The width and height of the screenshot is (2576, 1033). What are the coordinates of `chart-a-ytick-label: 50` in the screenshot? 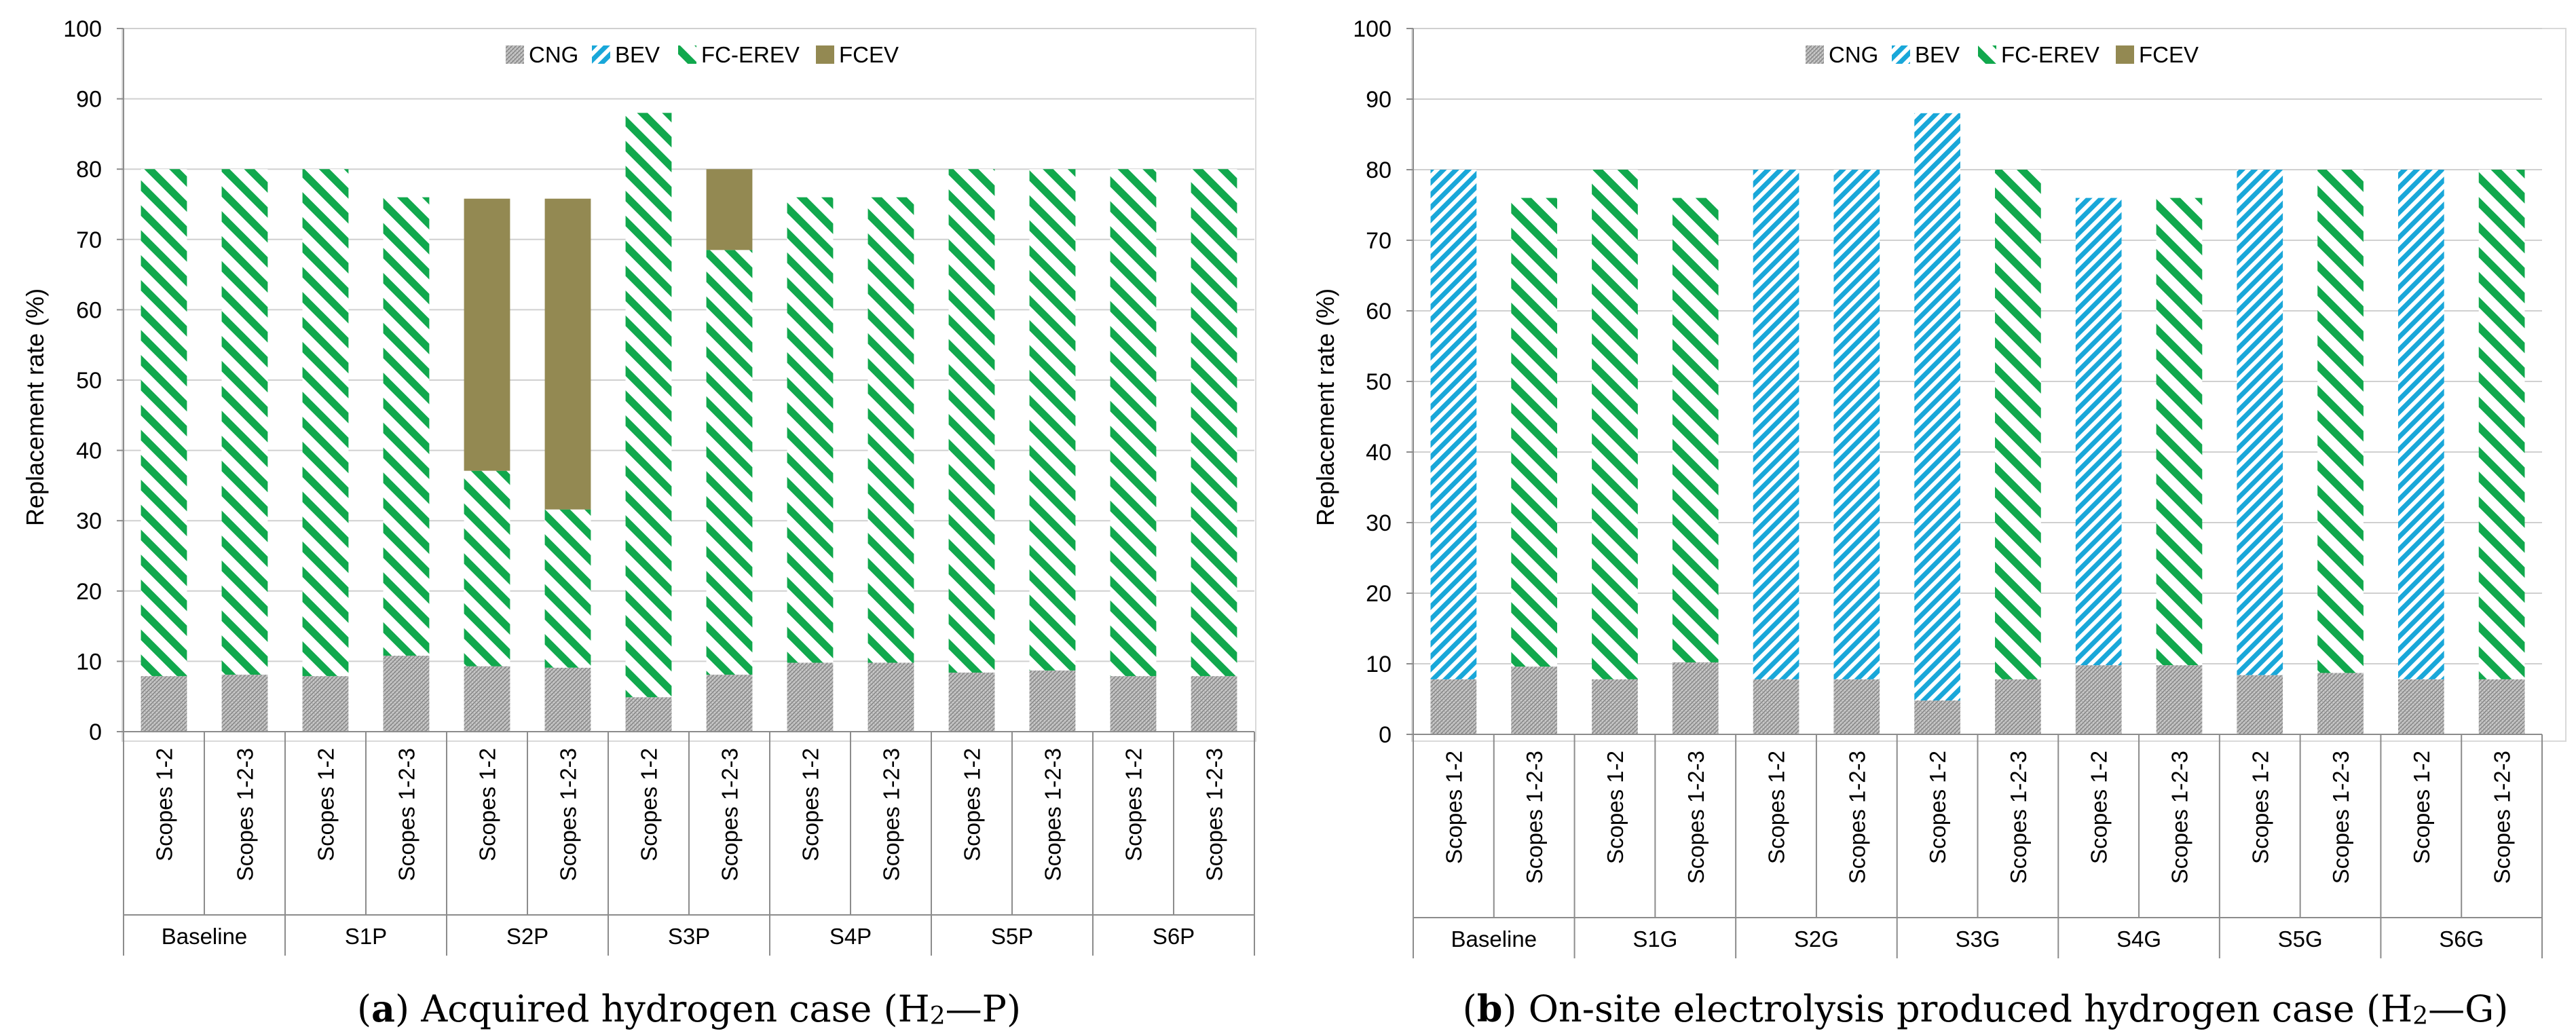 It's located at (89, 381).